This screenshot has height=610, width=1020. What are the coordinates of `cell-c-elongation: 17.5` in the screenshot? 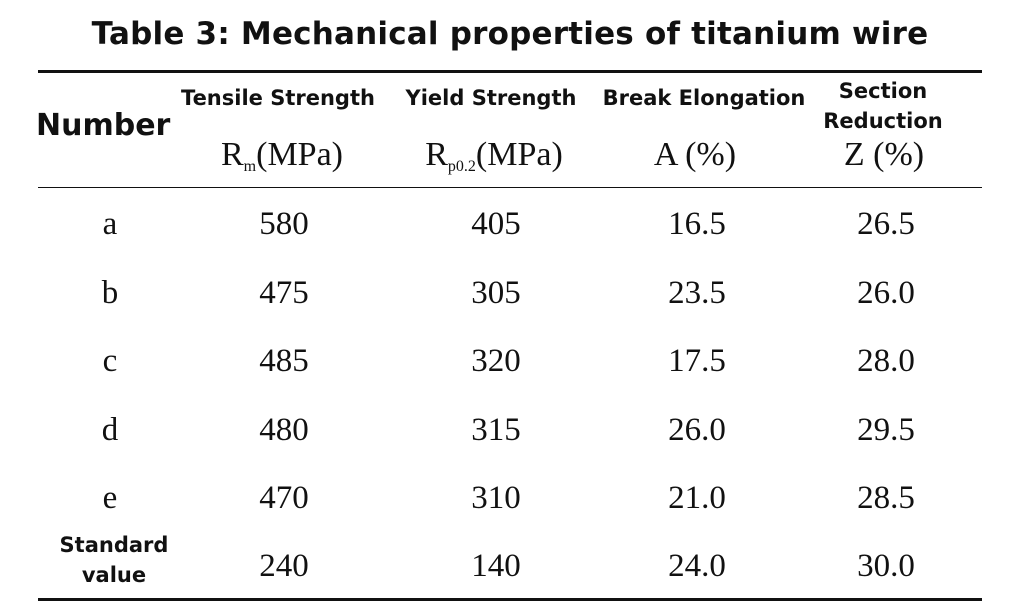 It's located at (697, 361).